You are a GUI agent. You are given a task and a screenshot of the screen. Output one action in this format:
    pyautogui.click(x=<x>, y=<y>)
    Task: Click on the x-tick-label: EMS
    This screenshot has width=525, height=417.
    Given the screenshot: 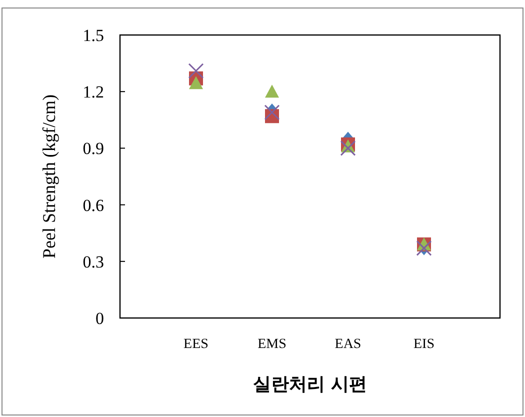 What is the action you would take?
    pyautogui.click(x=272, y=344)
    